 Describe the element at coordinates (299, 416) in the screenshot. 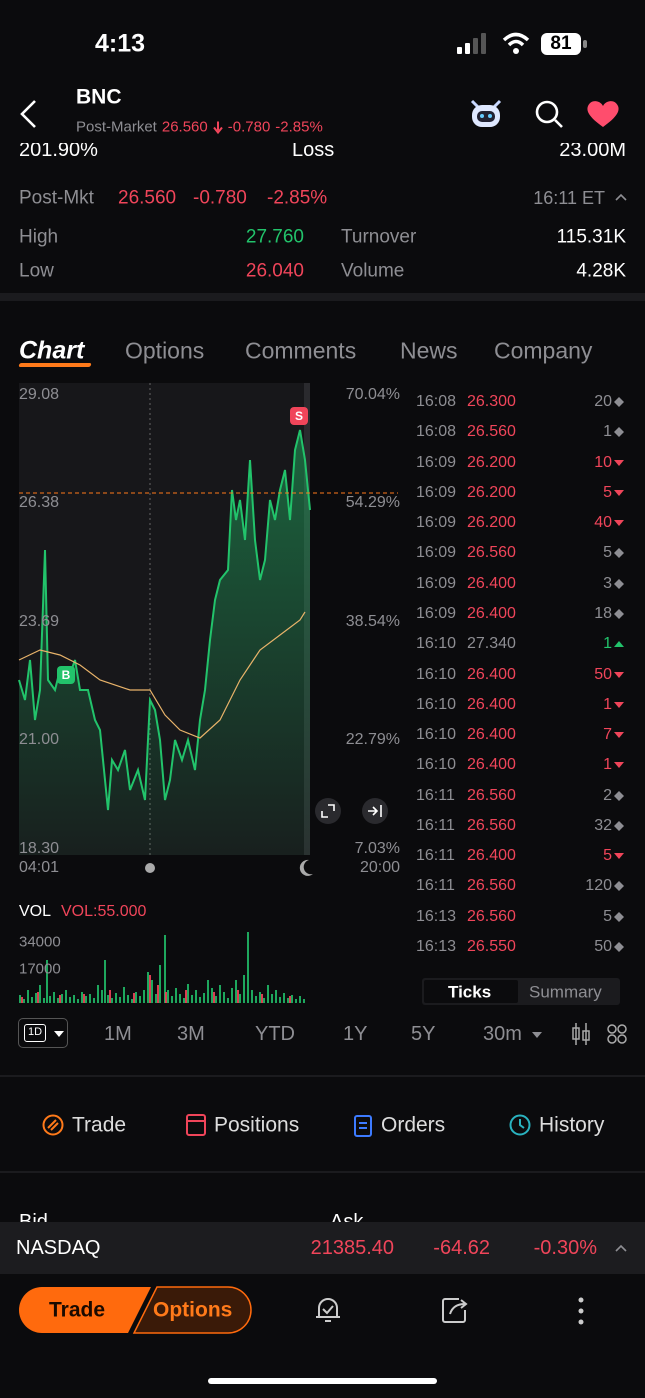

I see `sell-marker: S` at that location.